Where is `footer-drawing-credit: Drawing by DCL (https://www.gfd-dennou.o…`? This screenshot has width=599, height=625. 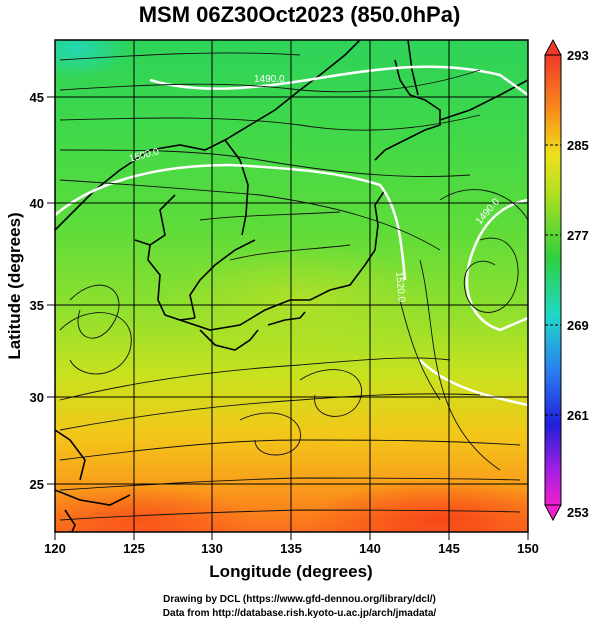
footer-drawing-credit: Drawing by DCL (https://www.gfd-dennou.o… is located at coordinates (299, 599).